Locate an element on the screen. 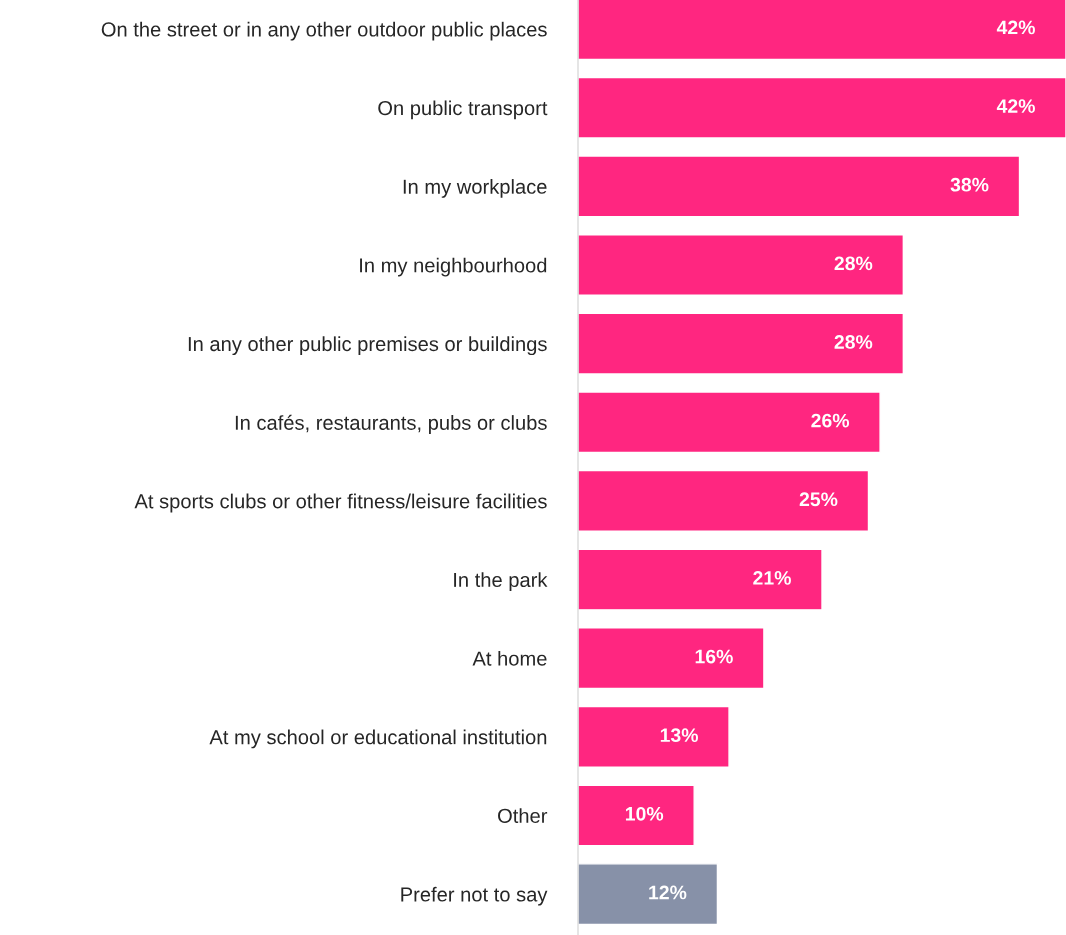 The width and height of the screenshot is (1066, 935). y-tick-label: In any other public premises or buildings is located at coordinates (367, 346).